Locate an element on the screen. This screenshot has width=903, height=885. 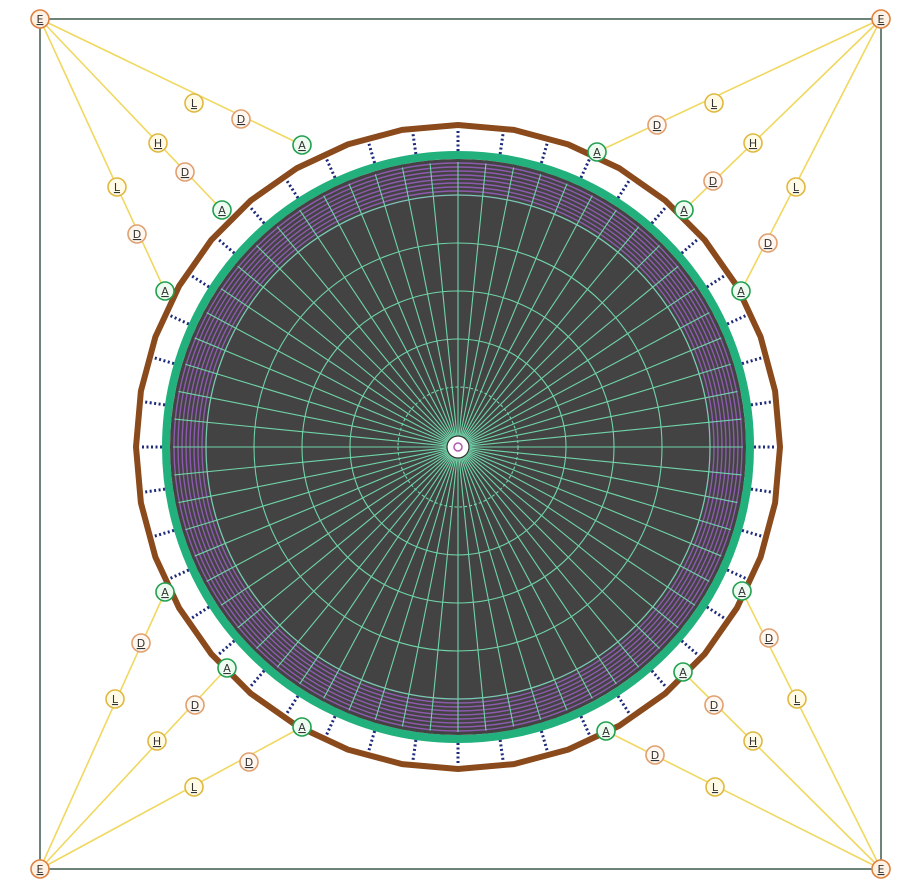
hub-node-tr-h: H is located at coordinates (753, 143).